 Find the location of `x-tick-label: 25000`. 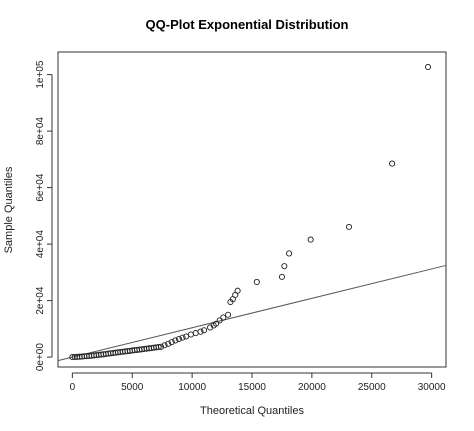

x-tick-label: 25000 is located at coordinates (372, 387).